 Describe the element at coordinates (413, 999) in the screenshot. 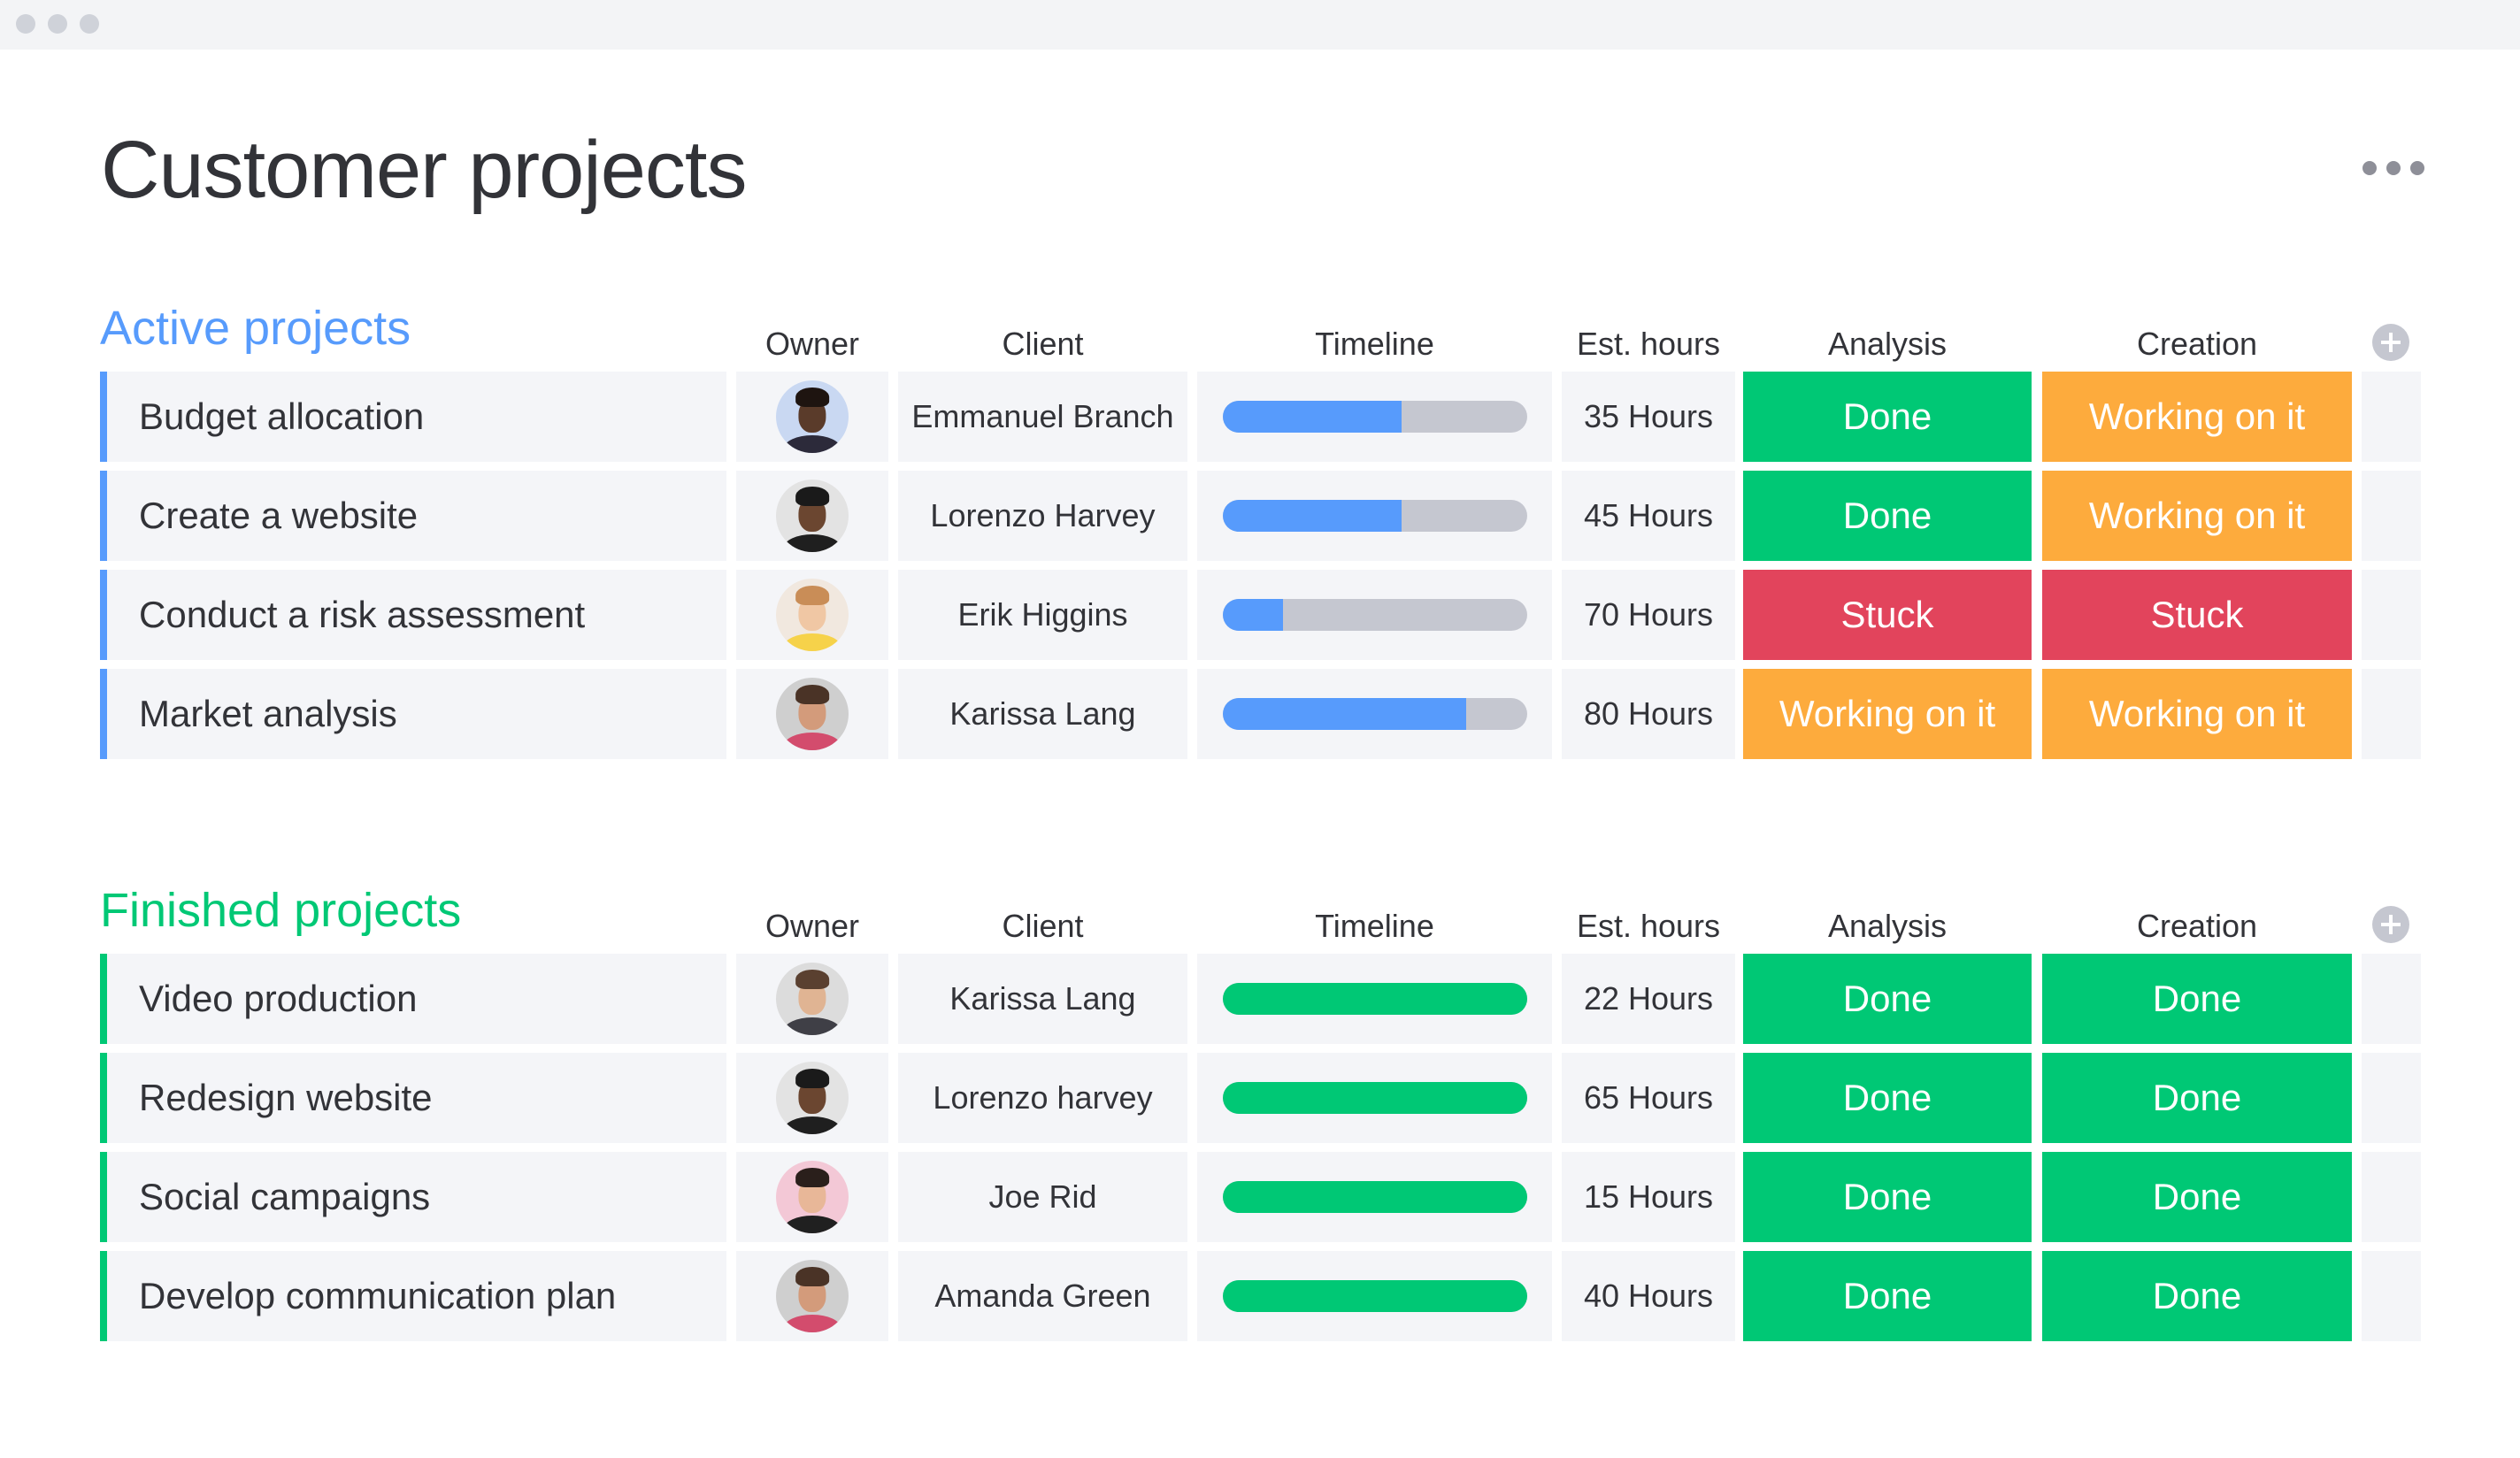

I see `item-name-cell: Video production` at that location.